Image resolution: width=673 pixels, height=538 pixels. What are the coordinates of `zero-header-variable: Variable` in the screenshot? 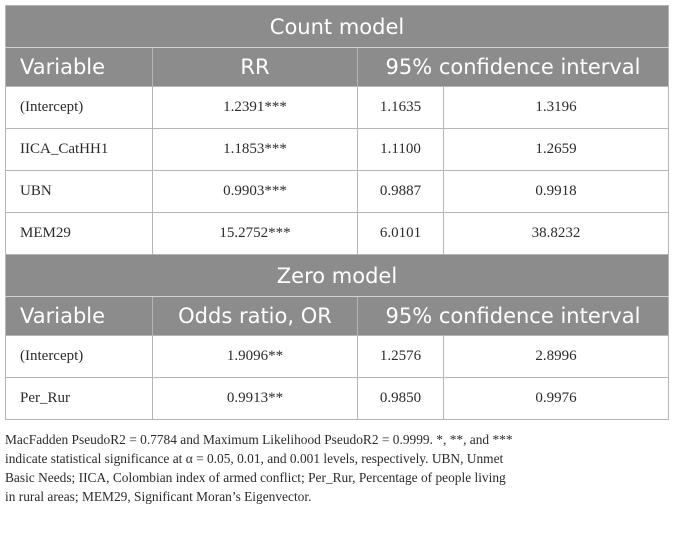 It's located at (79, 316).